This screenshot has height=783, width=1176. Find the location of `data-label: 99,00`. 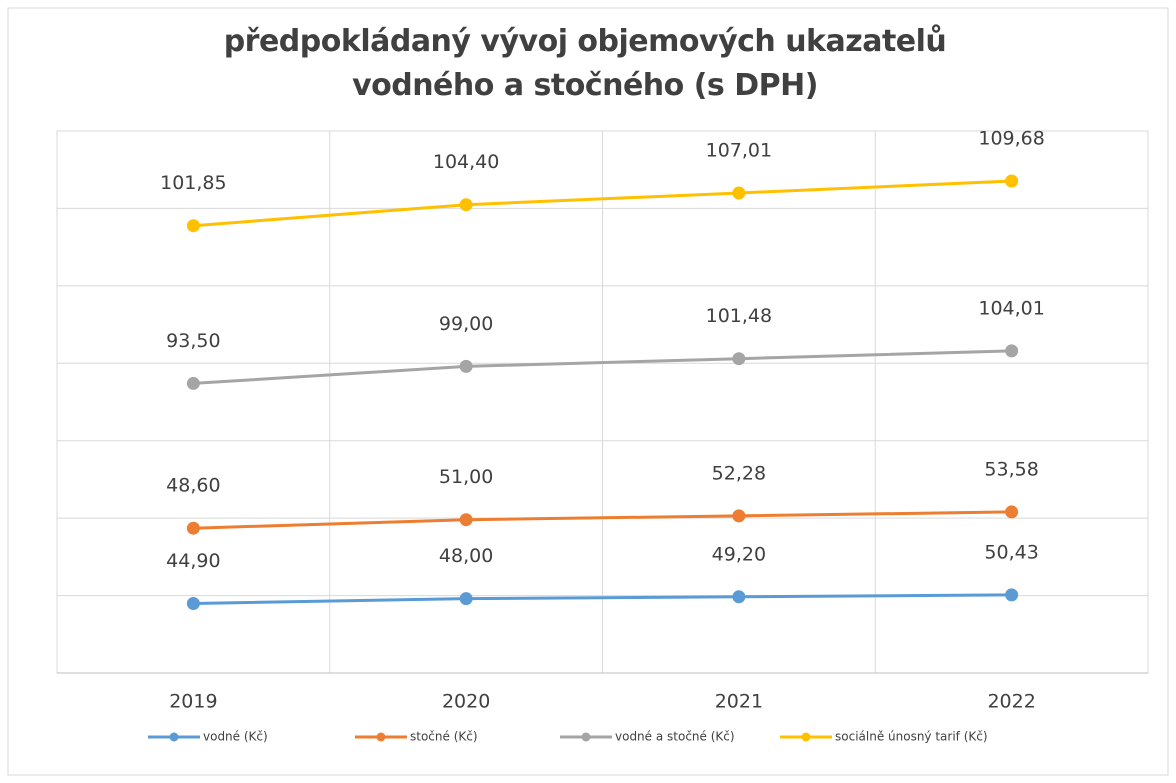

data-label: 99,00 is located at coordinates (466, 324).